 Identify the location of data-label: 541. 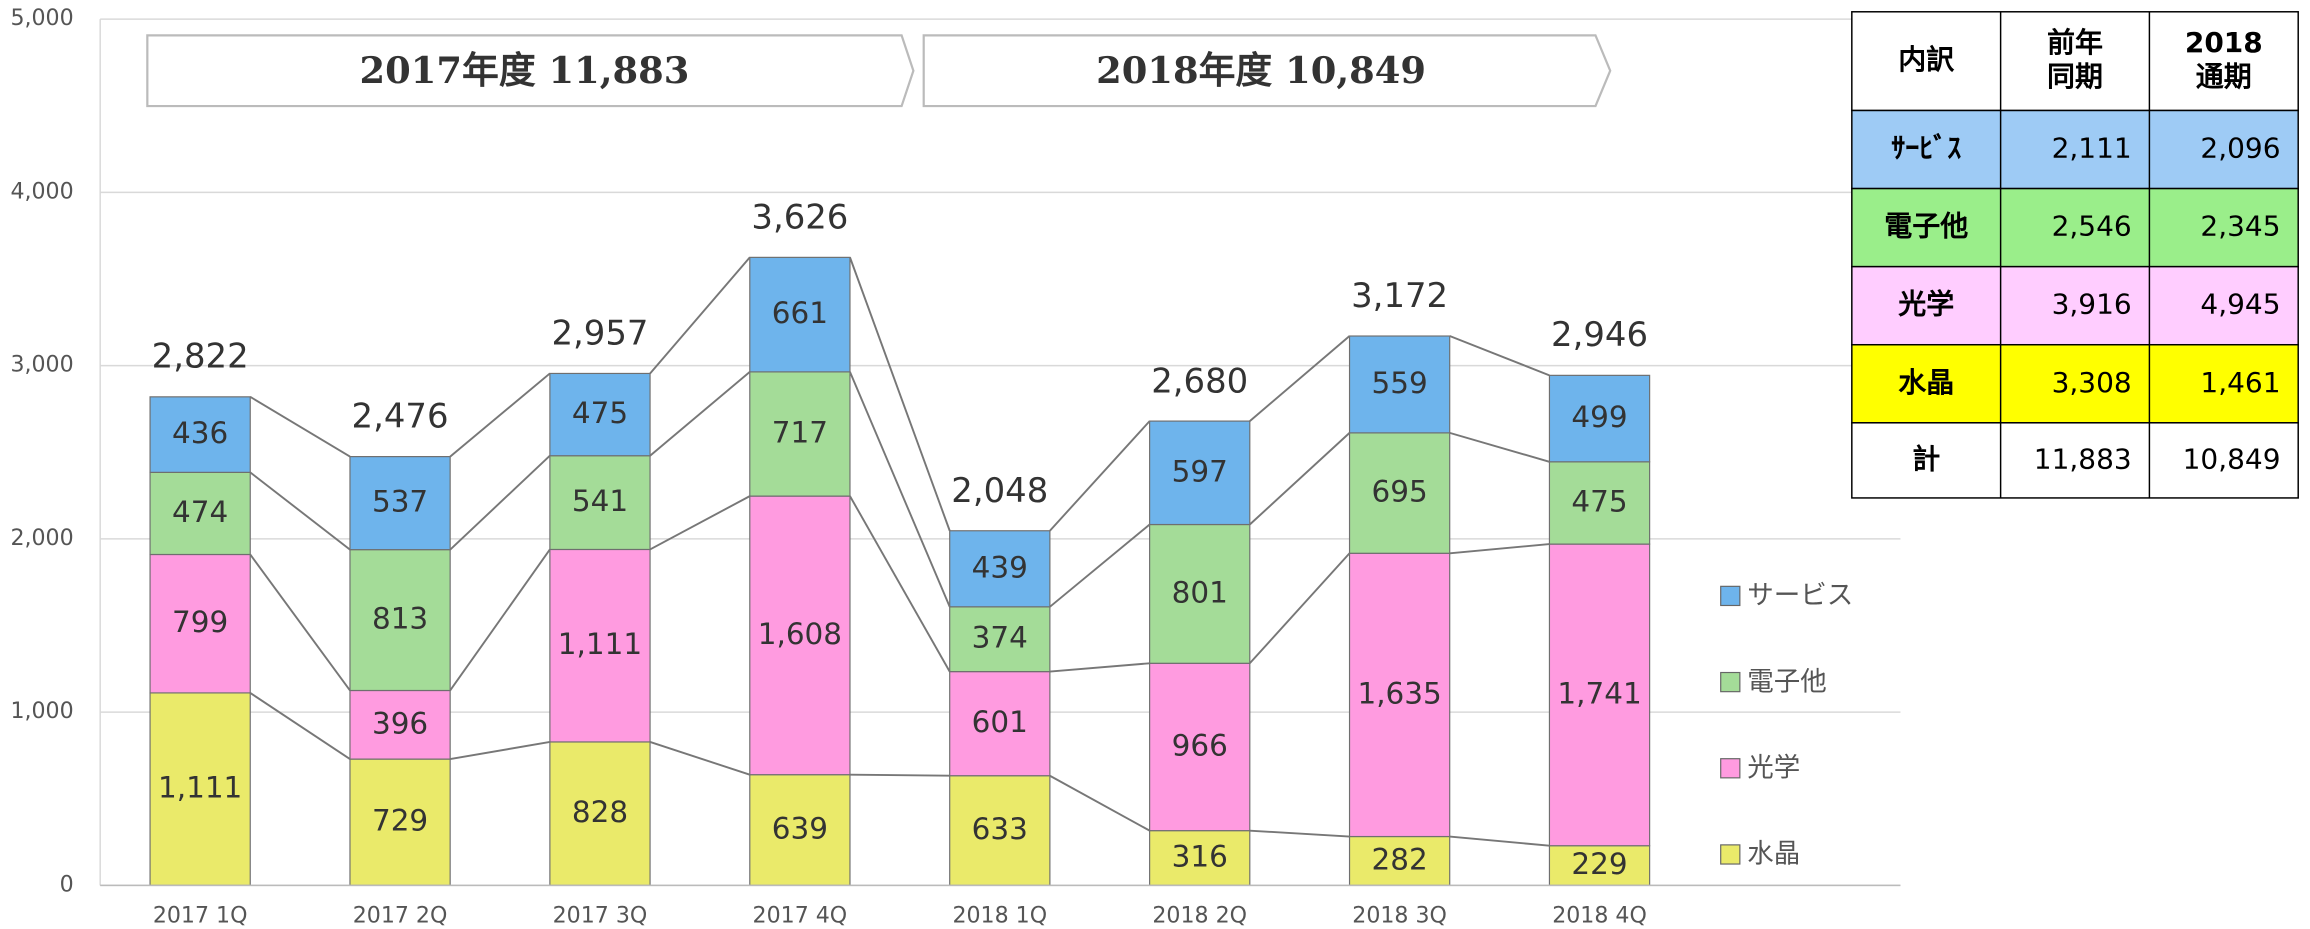
(600, 501).